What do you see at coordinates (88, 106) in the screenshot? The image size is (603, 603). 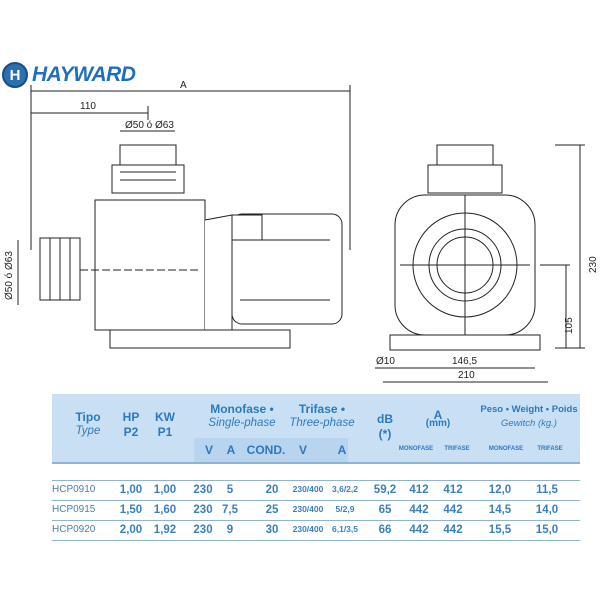 I see `dim-110-label: 110` at bounding box center [88, 106].